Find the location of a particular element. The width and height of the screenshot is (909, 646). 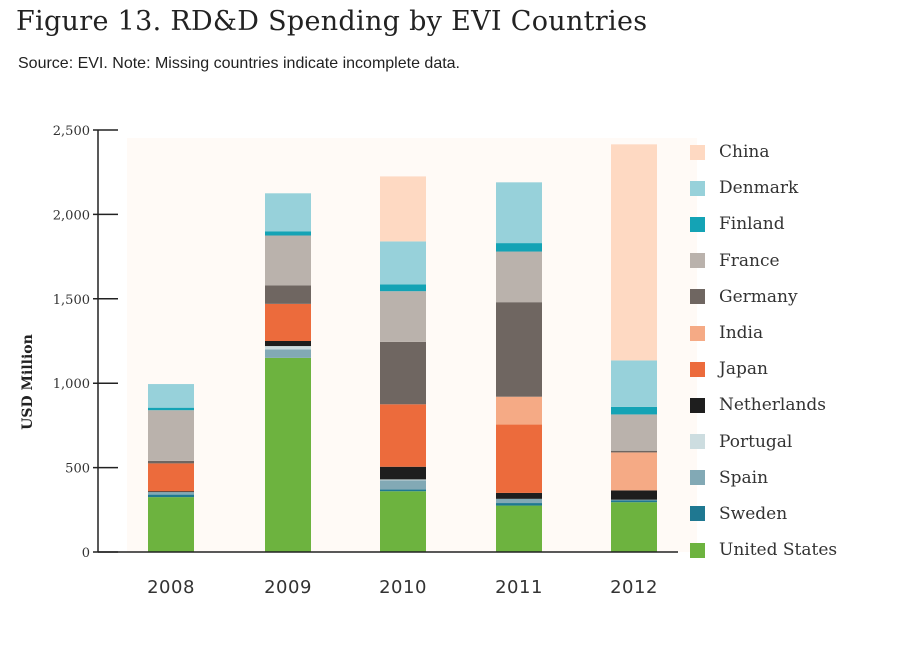

legend-label: China is located at coordinates (744, 152).